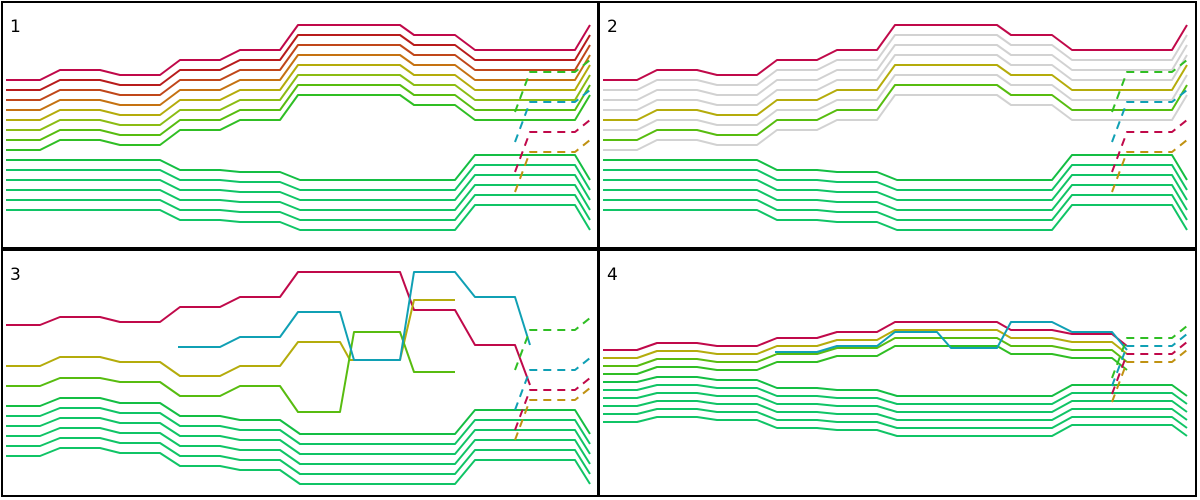 The image size is (1200, 500). What do you see at coordinates (15, 27) in the screenshot?
I see `panel-label: 1` at bounding box center [15, 27].